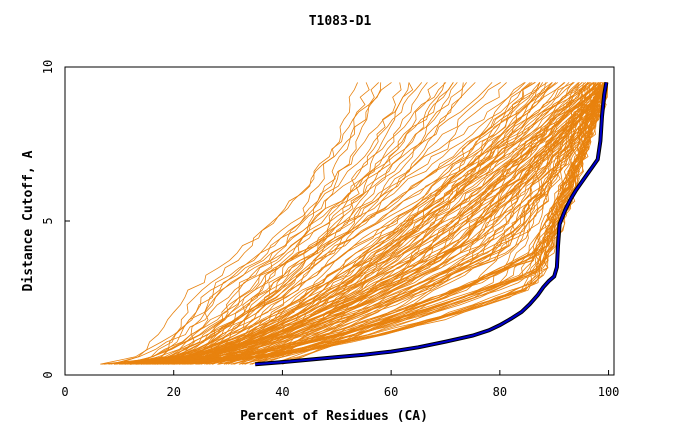  Describe the element at coordinates (500, 392) in the screenshot. I see `x-tick-label: 80` at that location.